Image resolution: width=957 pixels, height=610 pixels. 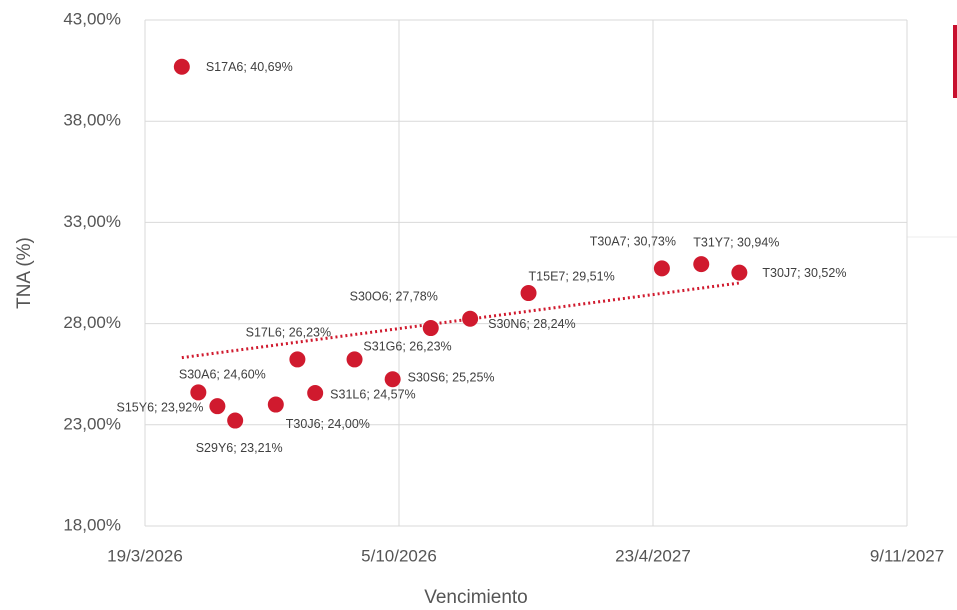 What do you see at coordinates (804, 273) in the screenshot?
I see `point-label: T30J7; 30,52%` at bounding box center [804, 273].